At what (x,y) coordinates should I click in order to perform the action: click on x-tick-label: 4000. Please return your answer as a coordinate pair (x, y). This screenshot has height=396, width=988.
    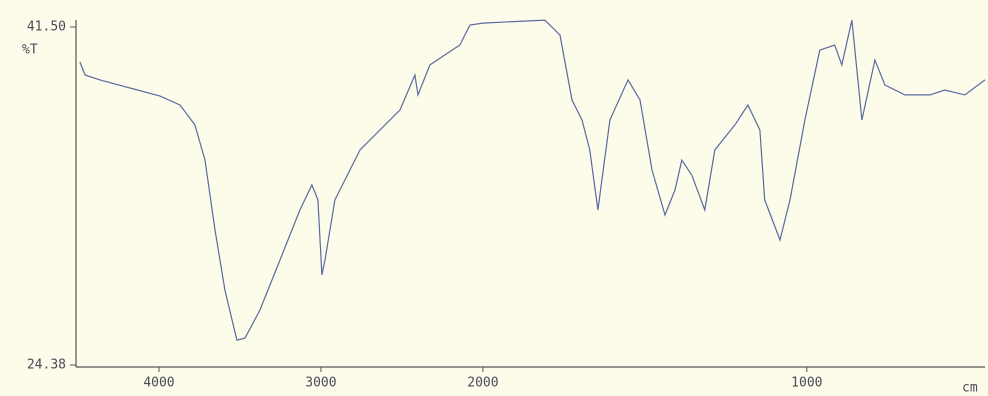
    Looking at the image, I should click on (158, 383).